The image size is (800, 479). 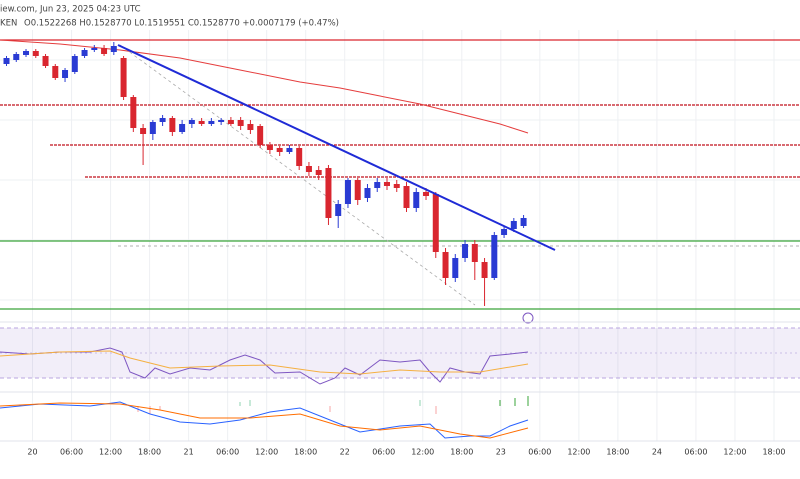 What do you see at coordinates (264, 86) in the screenshot?
I see `moving-average` at bounding box center [264, 86].